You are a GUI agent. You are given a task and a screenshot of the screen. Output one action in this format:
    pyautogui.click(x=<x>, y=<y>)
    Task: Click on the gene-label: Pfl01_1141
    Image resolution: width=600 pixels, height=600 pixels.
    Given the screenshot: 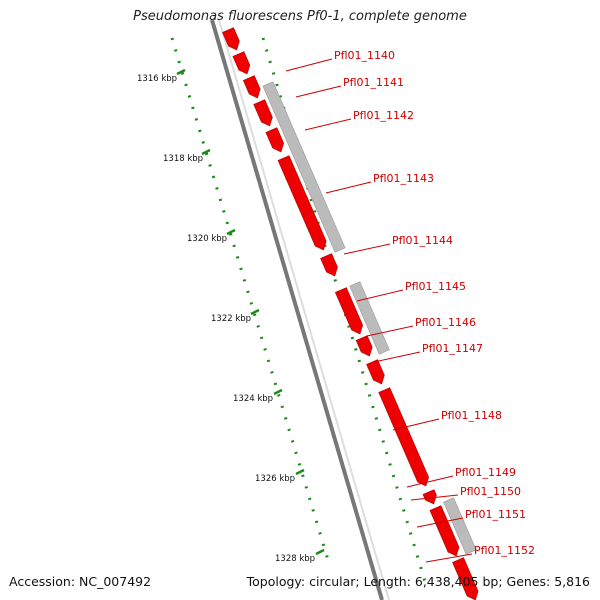 What is the action you would take?
    pyautogui.click(x=373, y=82)
    